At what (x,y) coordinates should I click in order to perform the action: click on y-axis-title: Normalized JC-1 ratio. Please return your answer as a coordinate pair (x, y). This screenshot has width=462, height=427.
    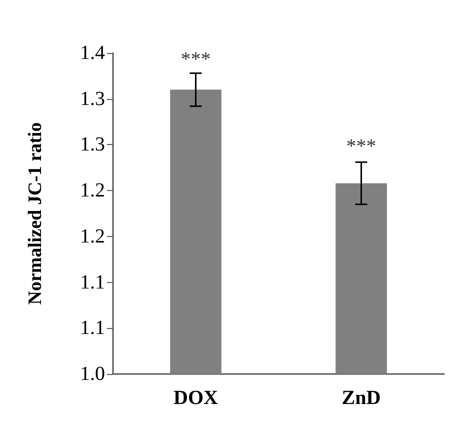
    Looking at the image, I should click on (35, 213).